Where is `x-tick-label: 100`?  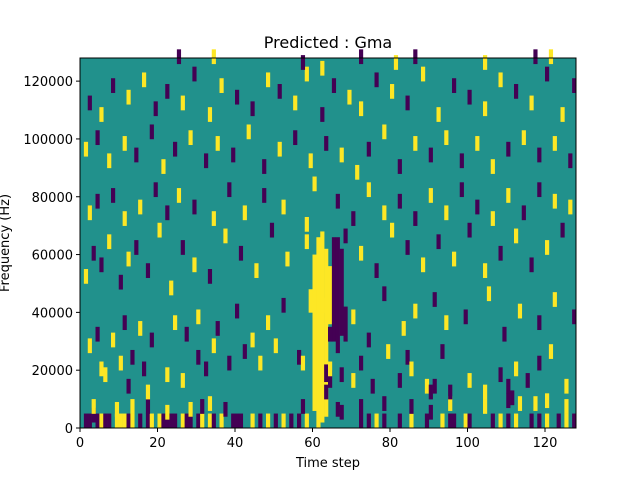 x-tick-label: 100 is located at coordinates (467, 443).